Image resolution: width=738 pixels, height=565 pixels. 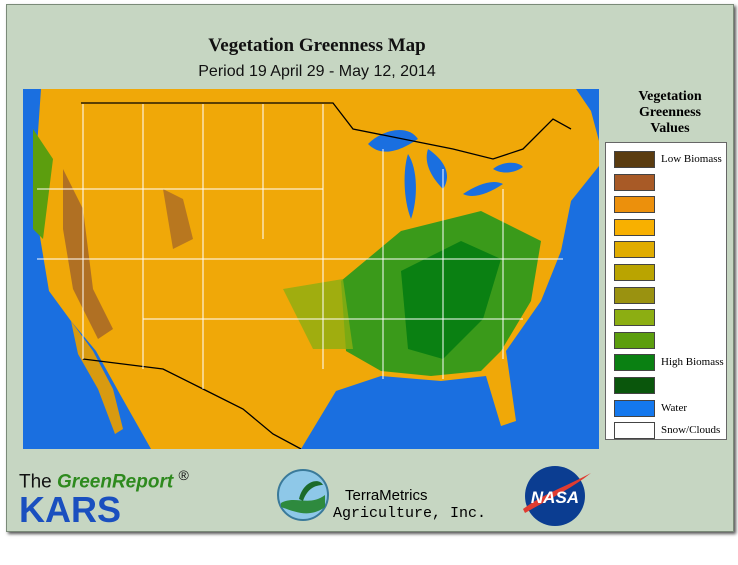 I want to click on greenreport: The GreenReport ®, so click(x=104, y=480).